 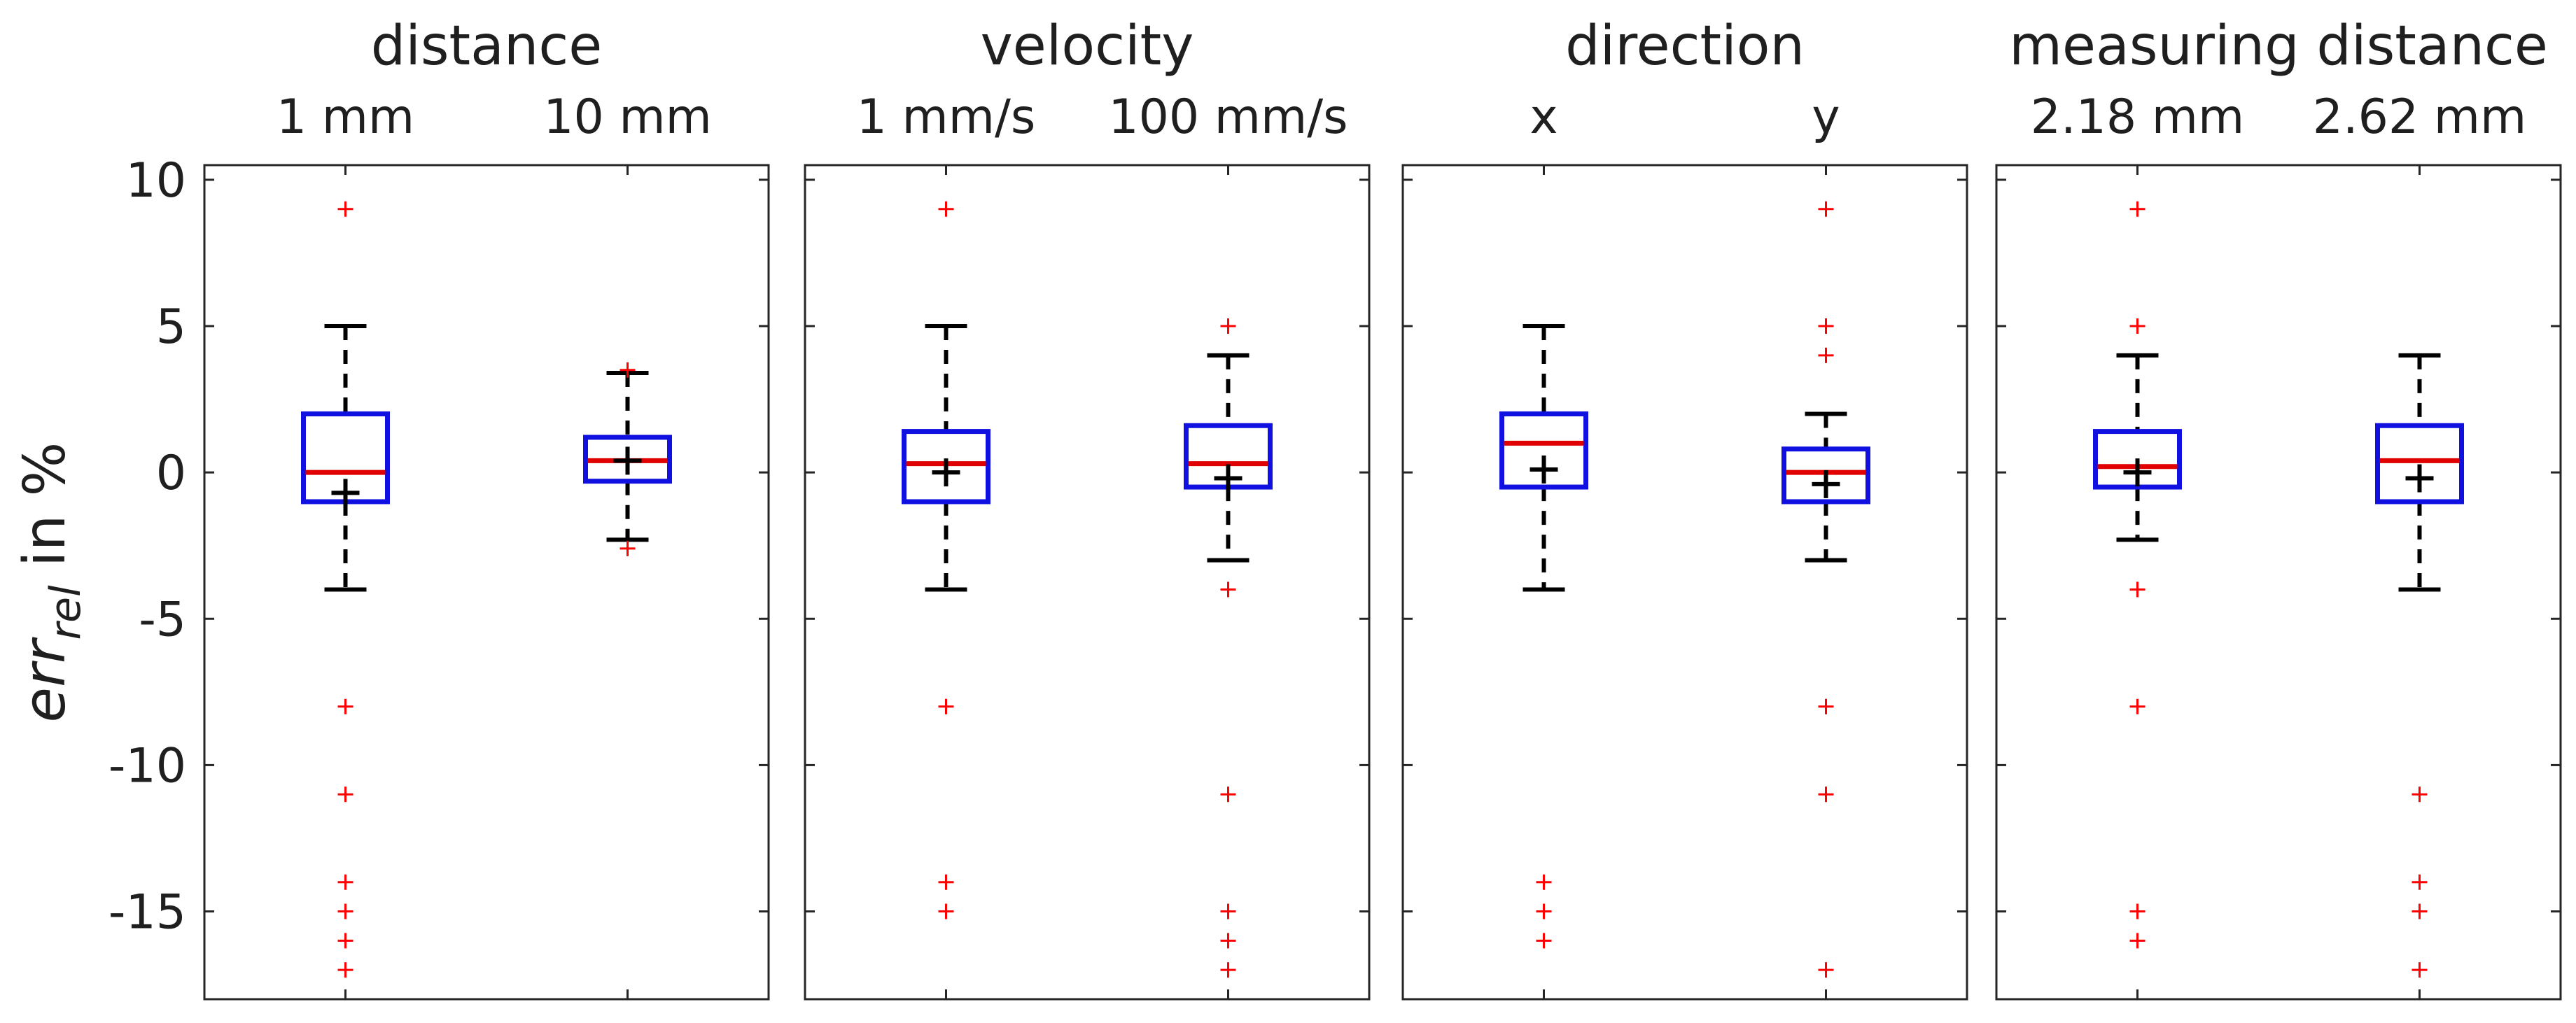 I want to click on category-label: 100 mm/s, so click(x=1228, y=117).